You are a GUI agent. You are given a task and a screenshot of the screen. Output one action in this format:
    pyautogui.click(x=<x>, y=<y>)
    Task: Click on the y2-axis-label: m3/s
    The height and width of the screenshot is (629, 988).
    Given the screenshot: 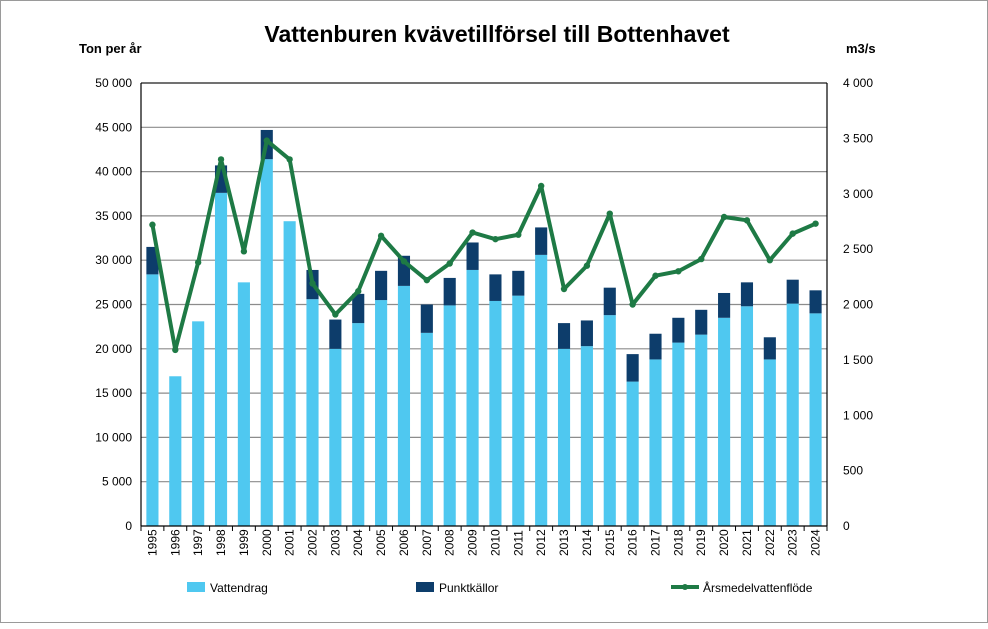 What is the action you would take?
    pyautogui.click(x=861, y=48)
    